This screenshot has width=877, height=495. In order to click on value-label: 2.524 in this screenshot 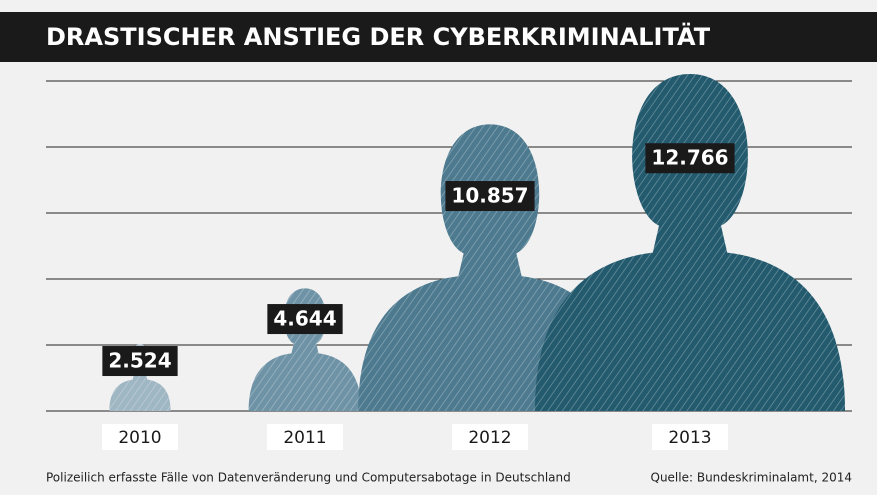, I will do `click(139, 361)`.